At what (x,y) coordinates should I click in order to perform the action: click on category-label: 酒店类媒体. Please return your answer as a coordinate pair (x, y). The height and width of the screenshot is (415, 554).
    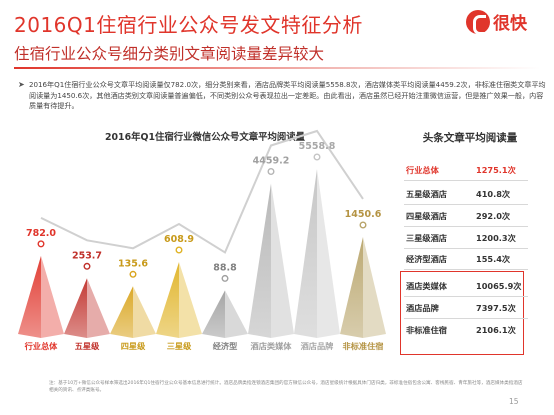
    Looking at the image, I should click on (272, 346).